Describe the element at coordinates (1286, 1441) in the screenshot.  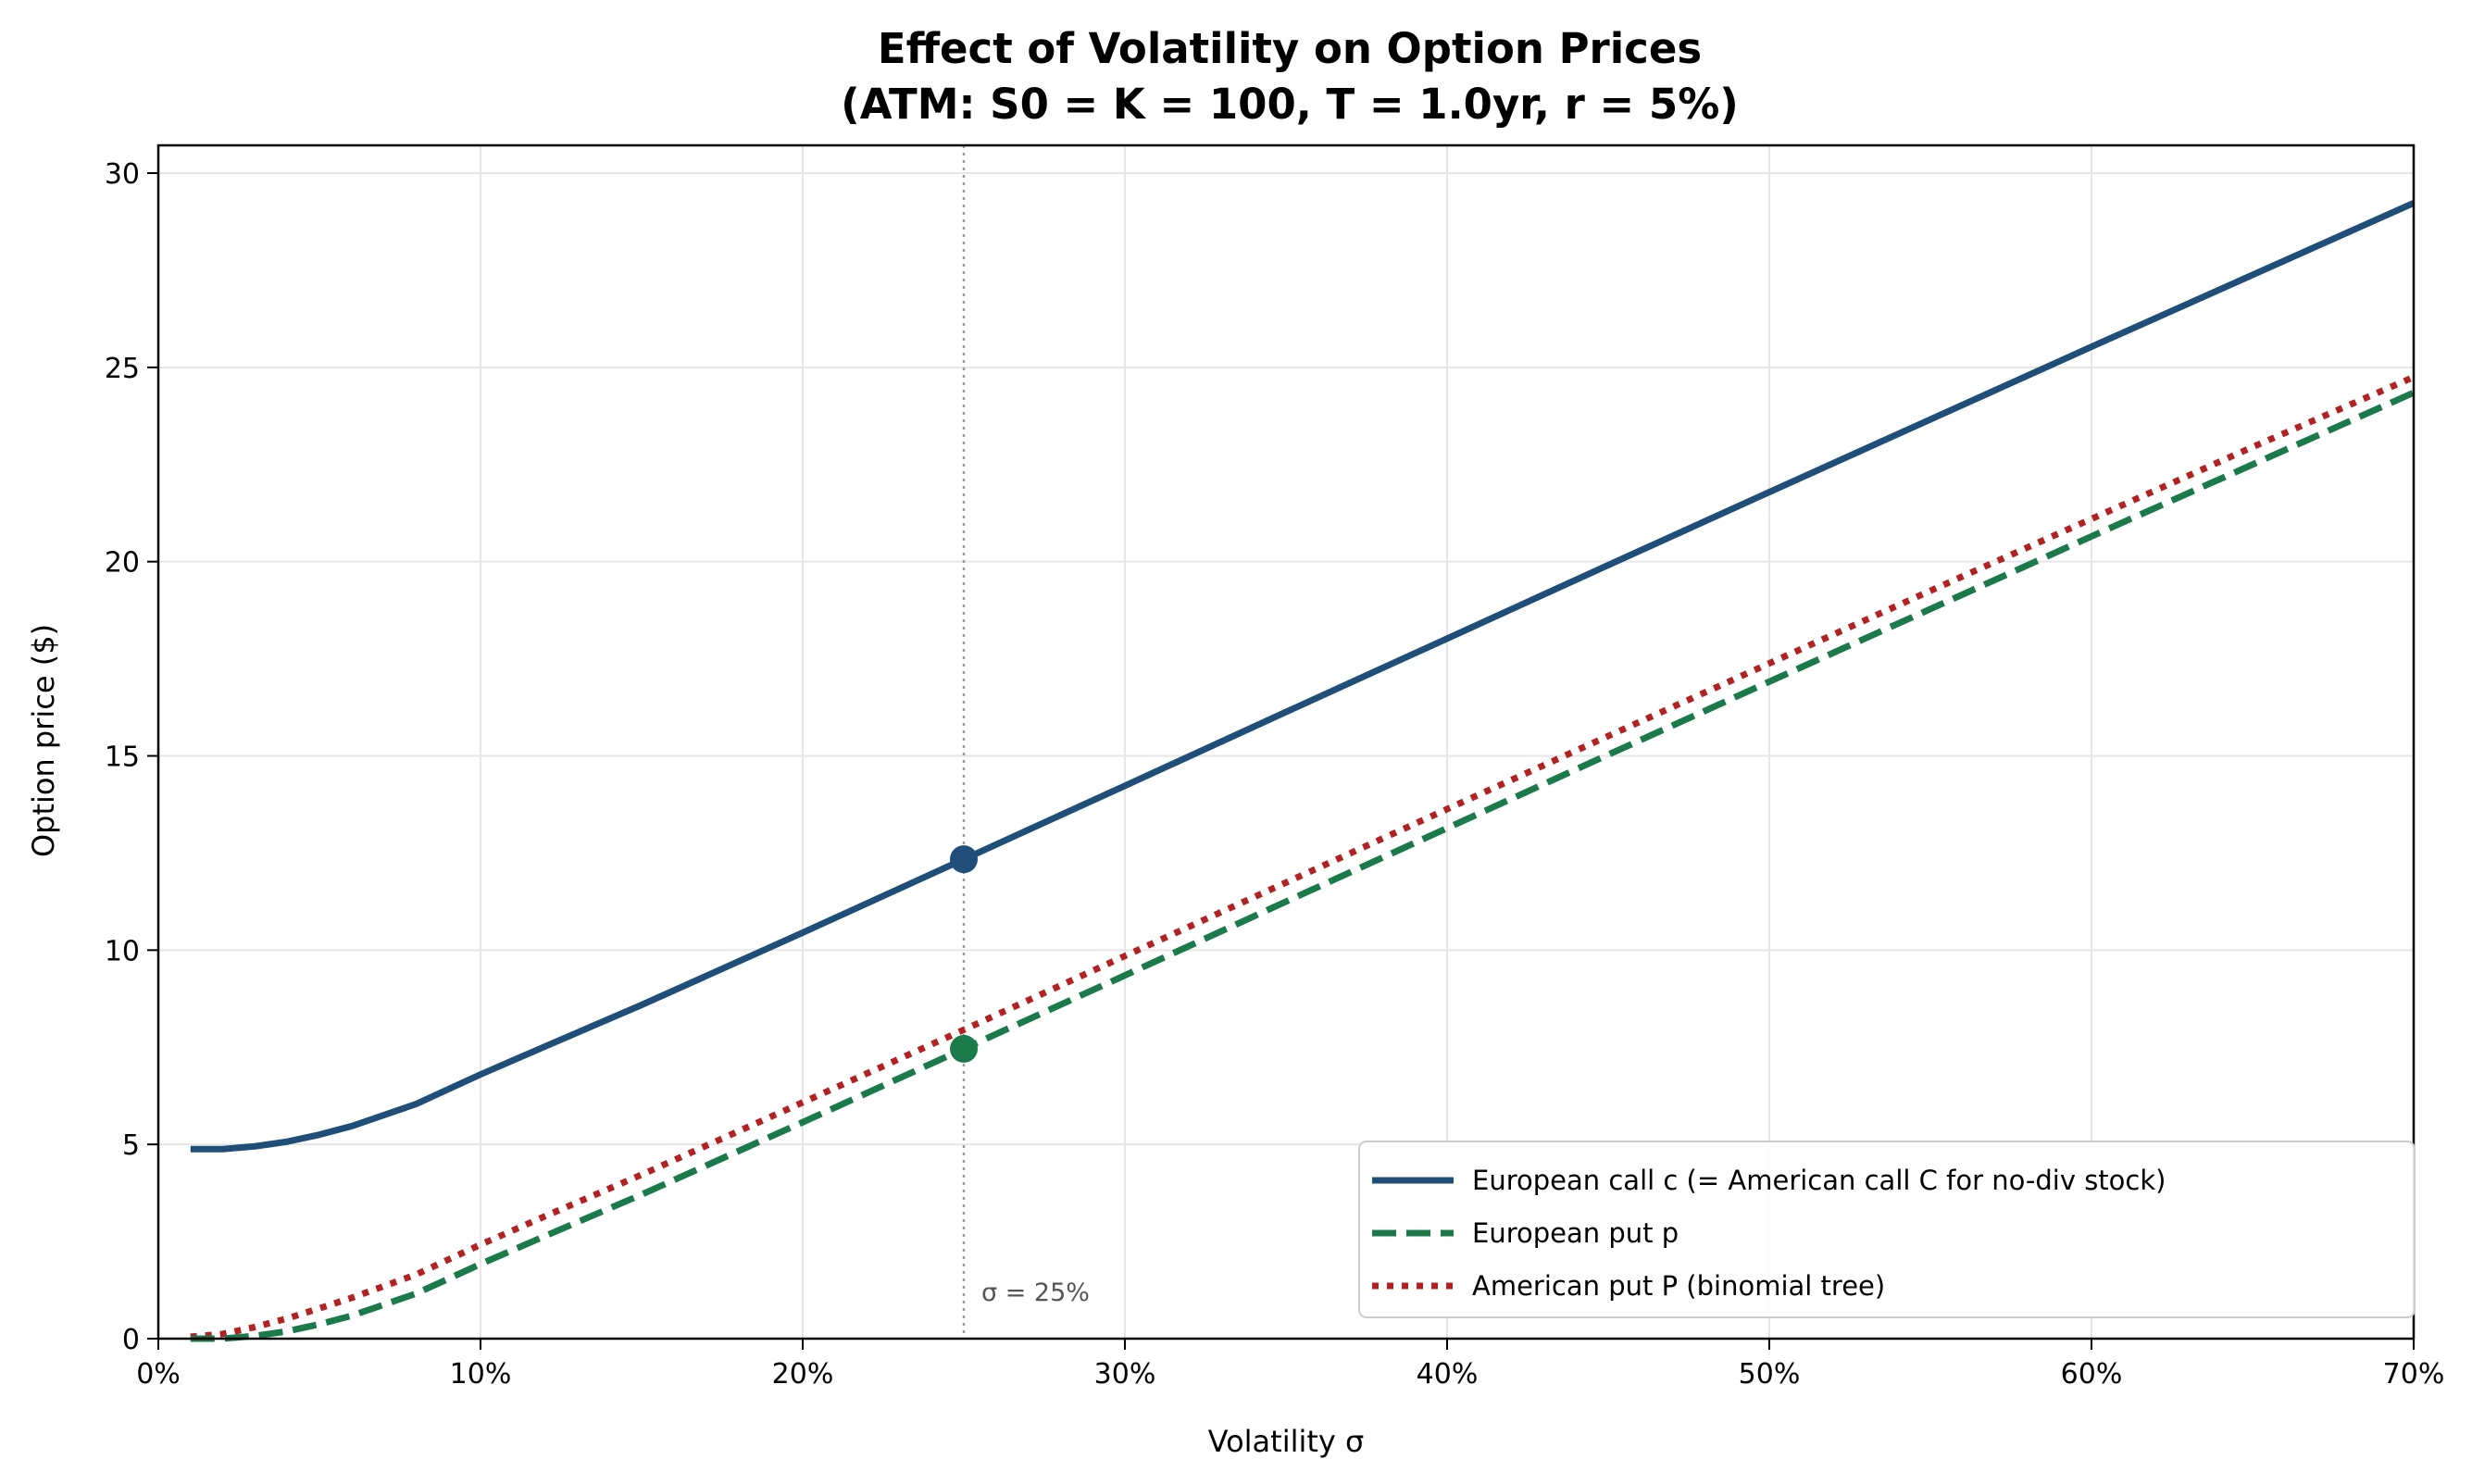
I see `x-axis-label: Volatility σ` at that location.